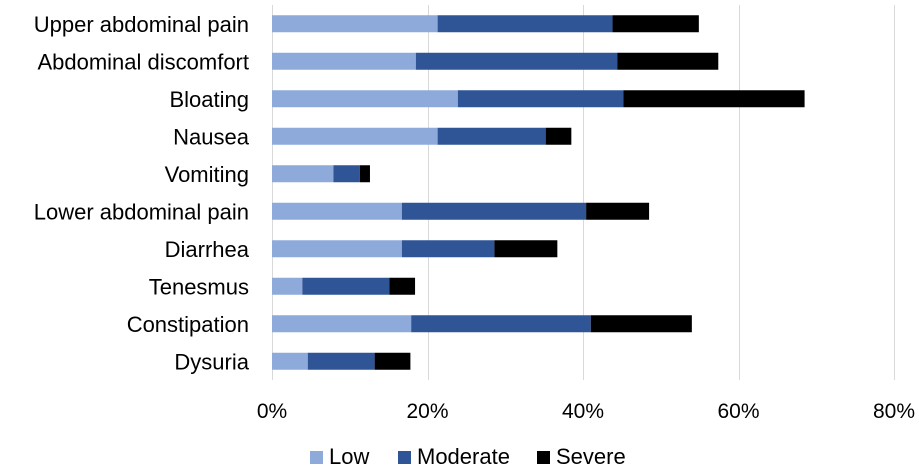  I want to click on x-tick-label: 40%, so click(583, 411).